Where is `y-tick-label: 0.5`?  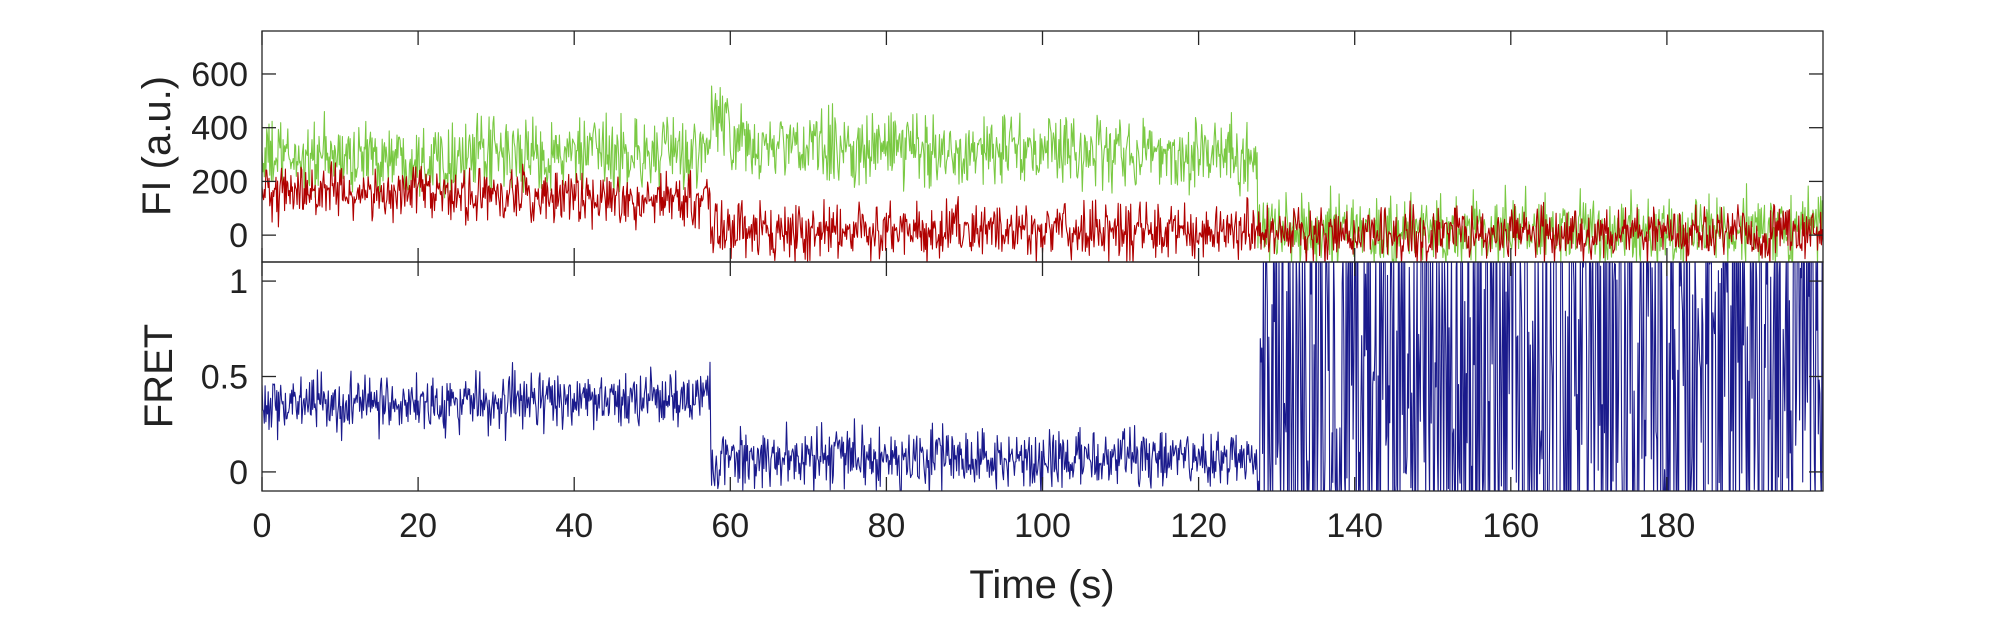 y-tick-label: 0.5 is located at coordinates (224, 378).